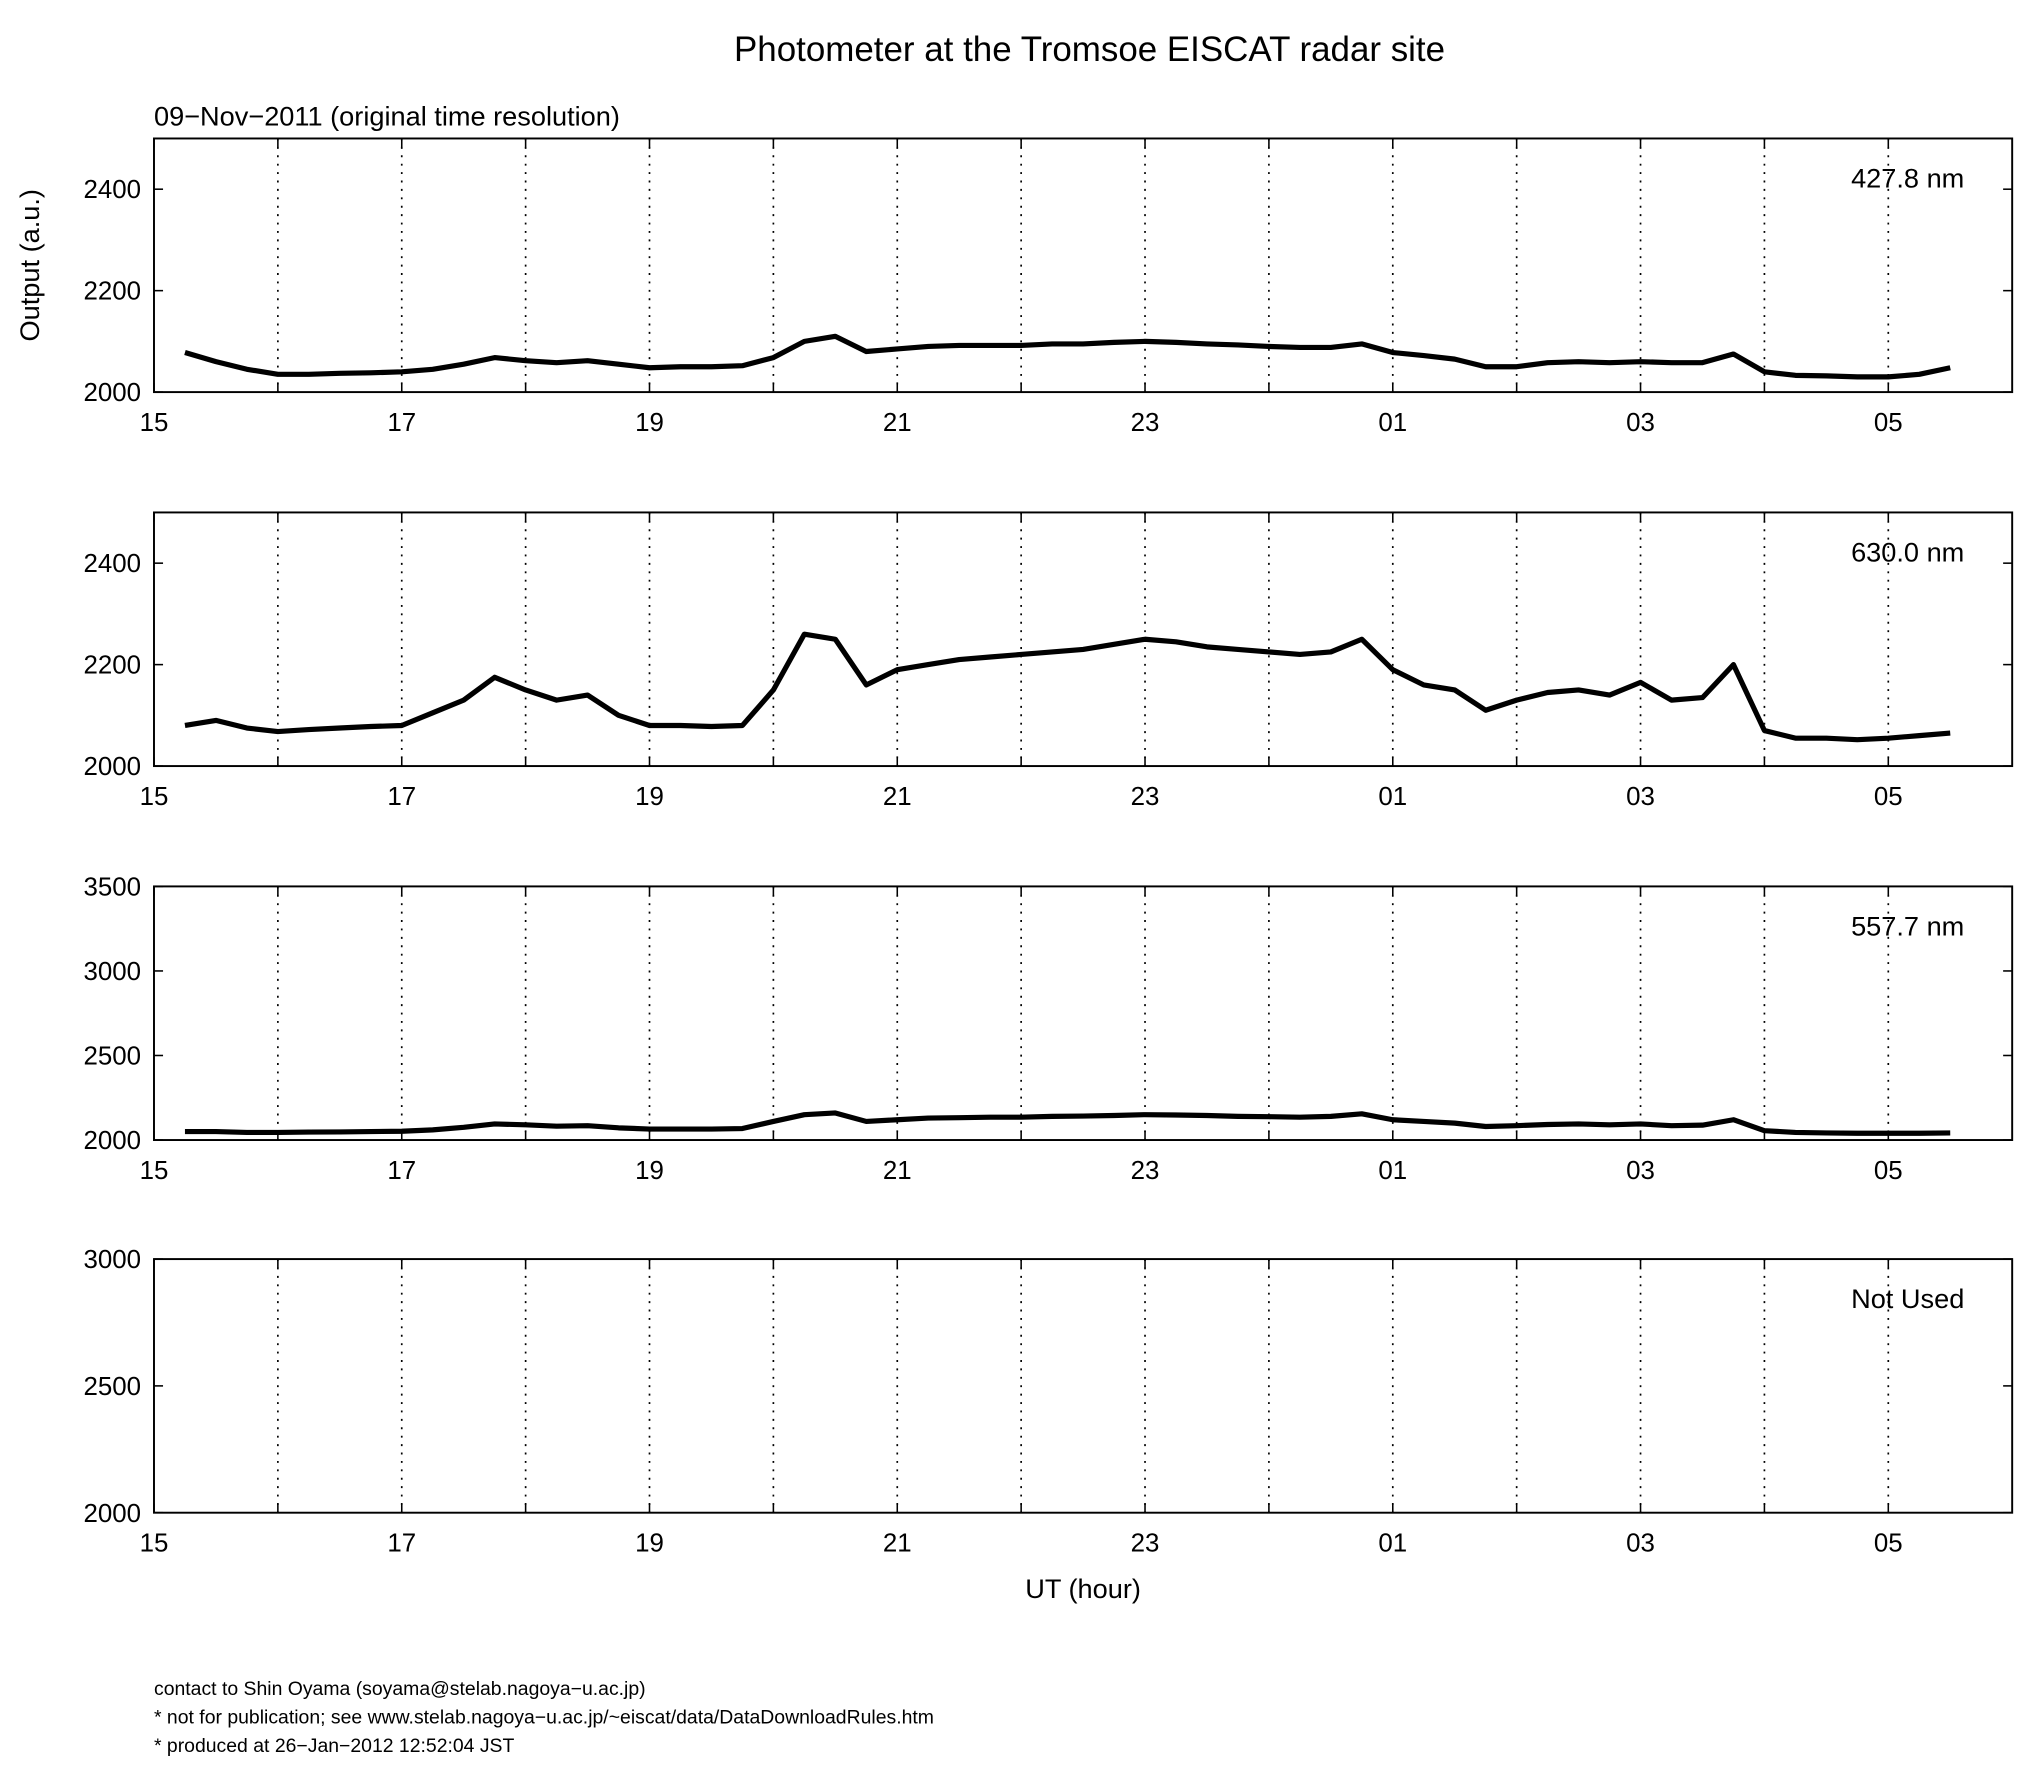  What do you see at coordinates (1083, 1588) in the screenshot?
I see `x-axis-label: UT (hour)` at bounding box center [1083, 1588].